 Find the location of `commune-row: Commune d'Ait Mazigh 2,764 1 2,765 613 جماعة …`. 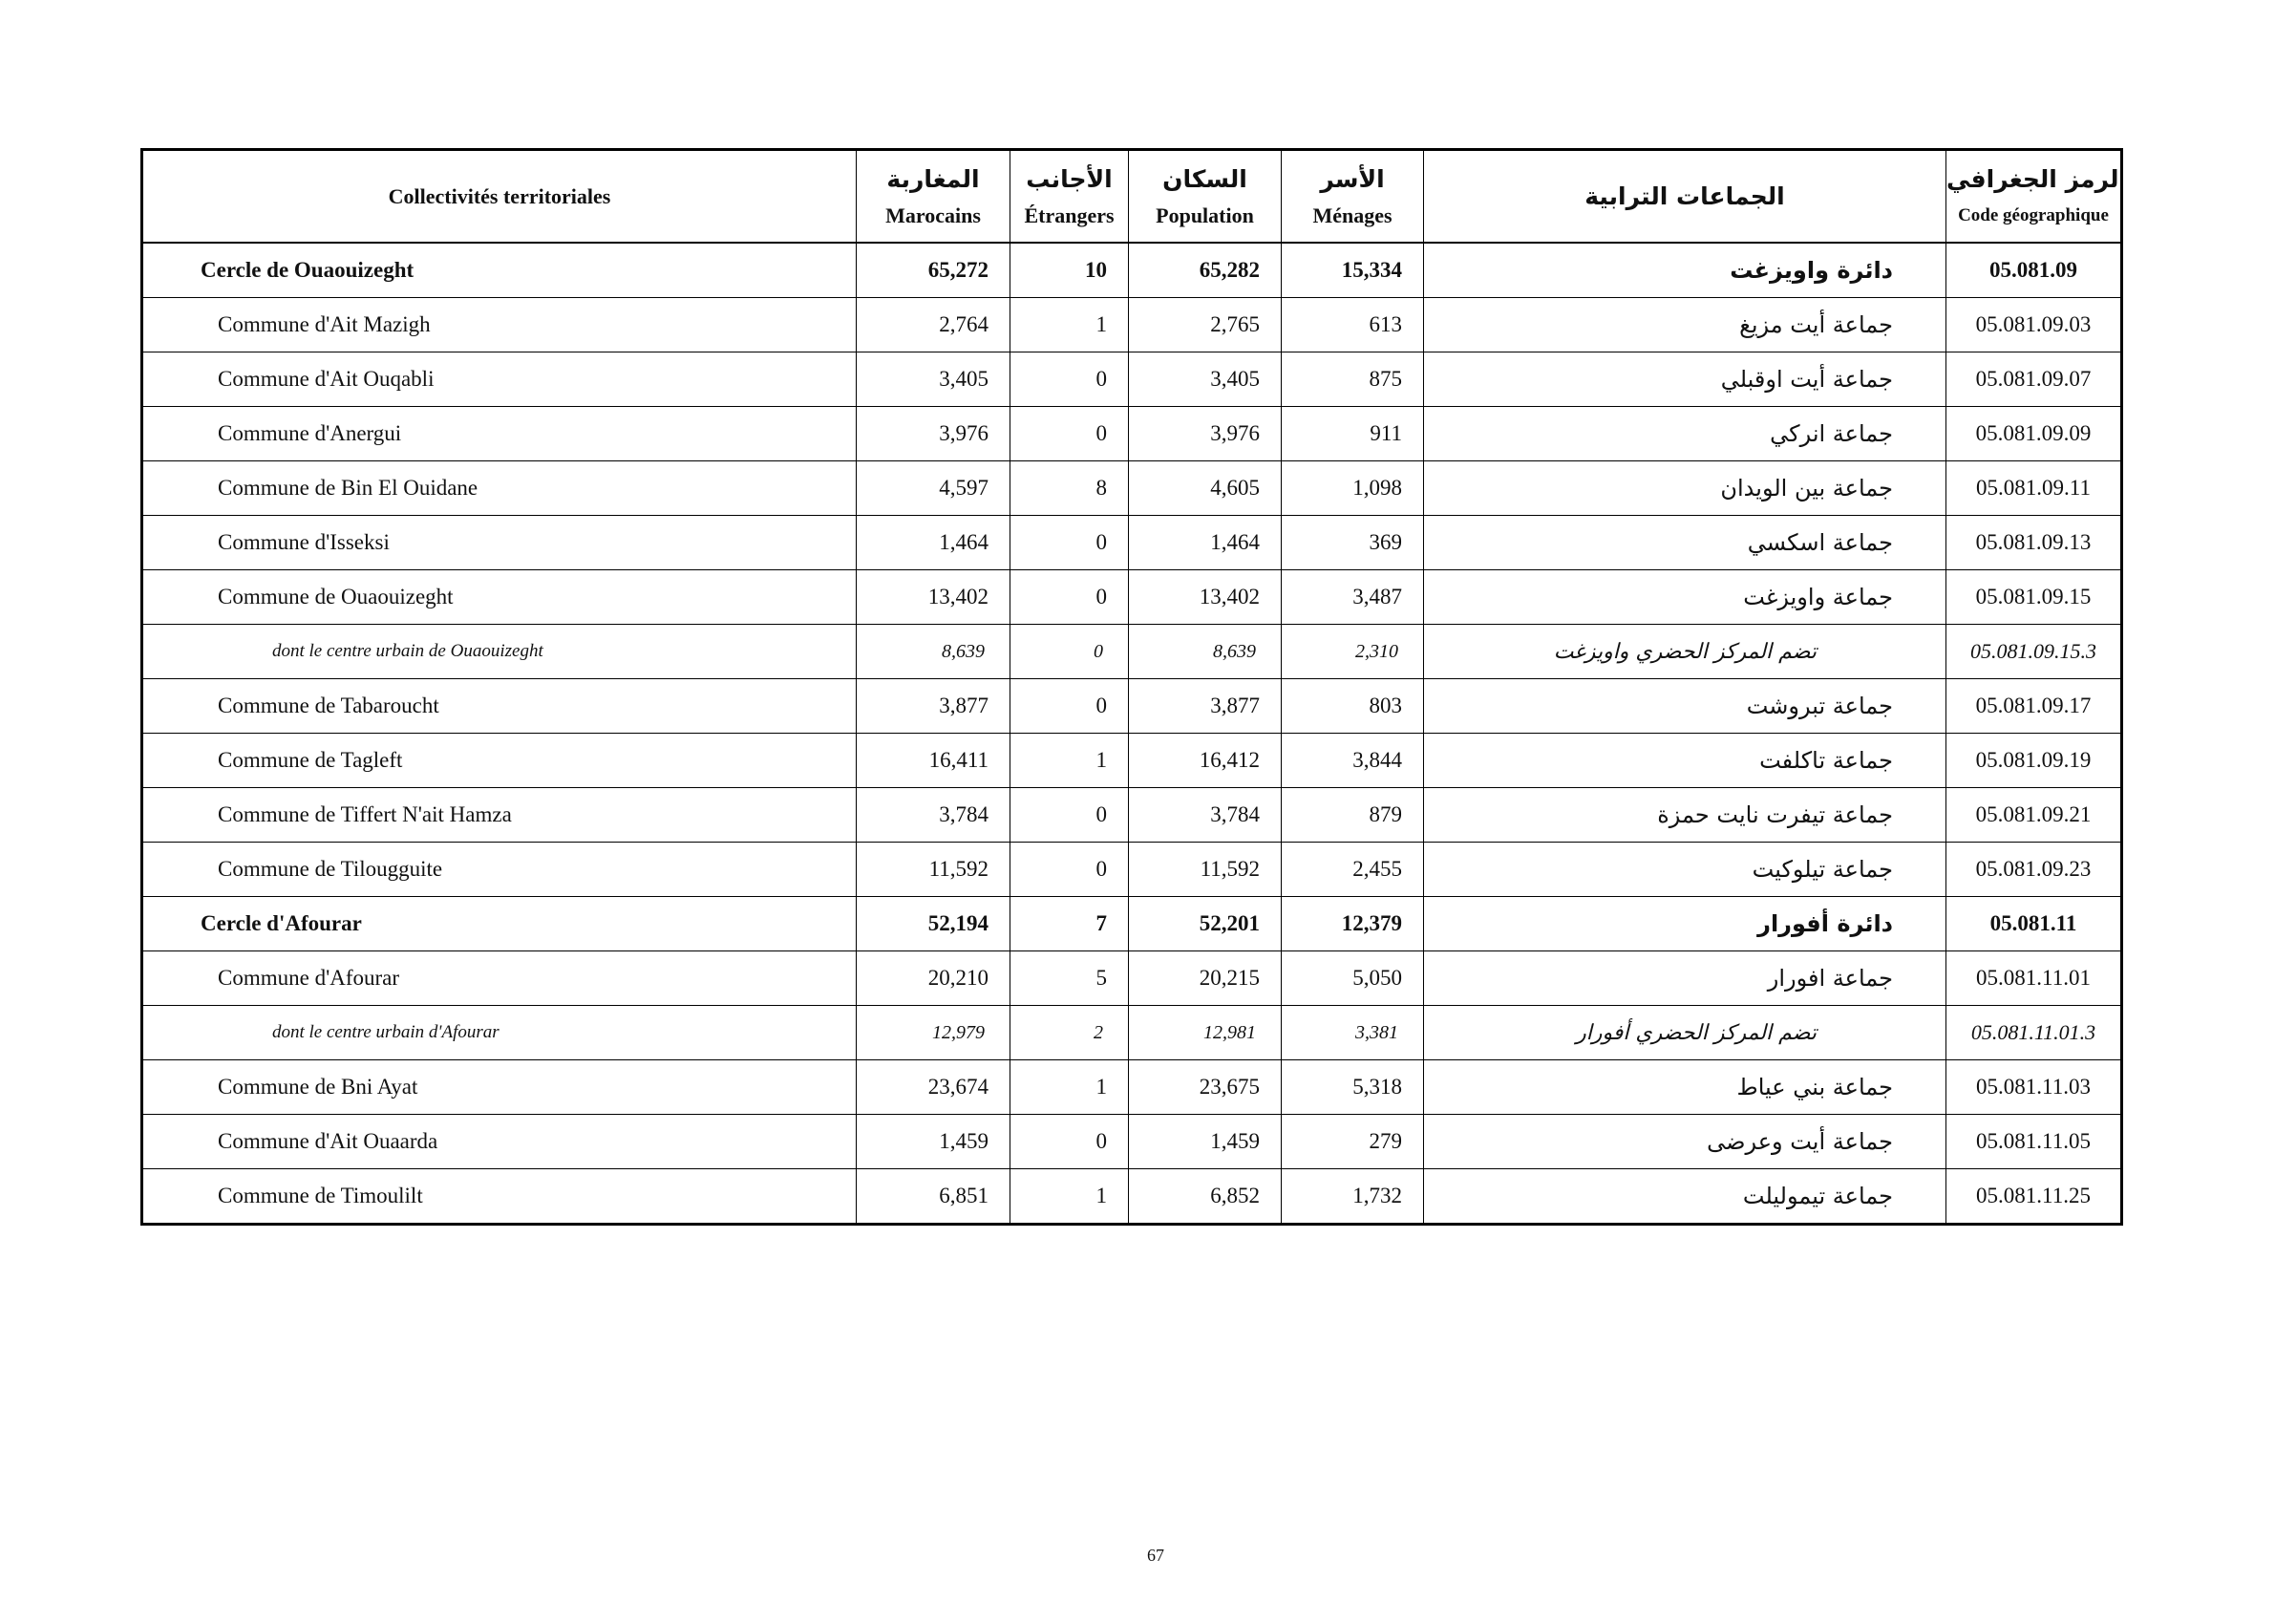

commune-row: Commune d'Ait Mazigh 2,764 1 2,765 613 جماعة … is located at coordinates (1131, 324).